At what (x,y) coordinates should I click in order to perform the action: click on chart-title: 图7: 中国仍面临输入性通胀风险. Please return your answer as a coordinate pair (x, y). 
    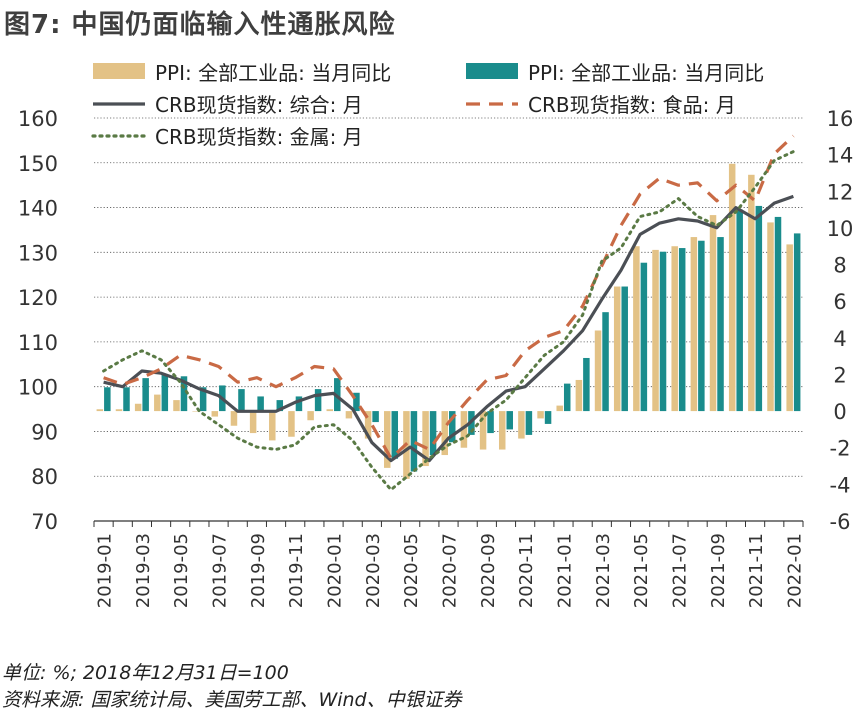
    Looking at the image, I should click on (200, 25).